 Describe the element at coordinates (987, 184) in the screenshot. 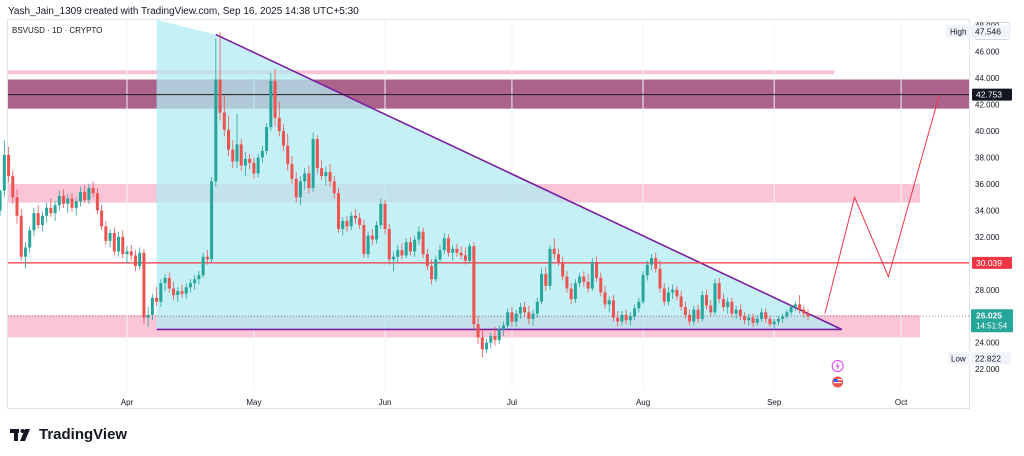

I see `price-tick-label: 36.000` at that location.